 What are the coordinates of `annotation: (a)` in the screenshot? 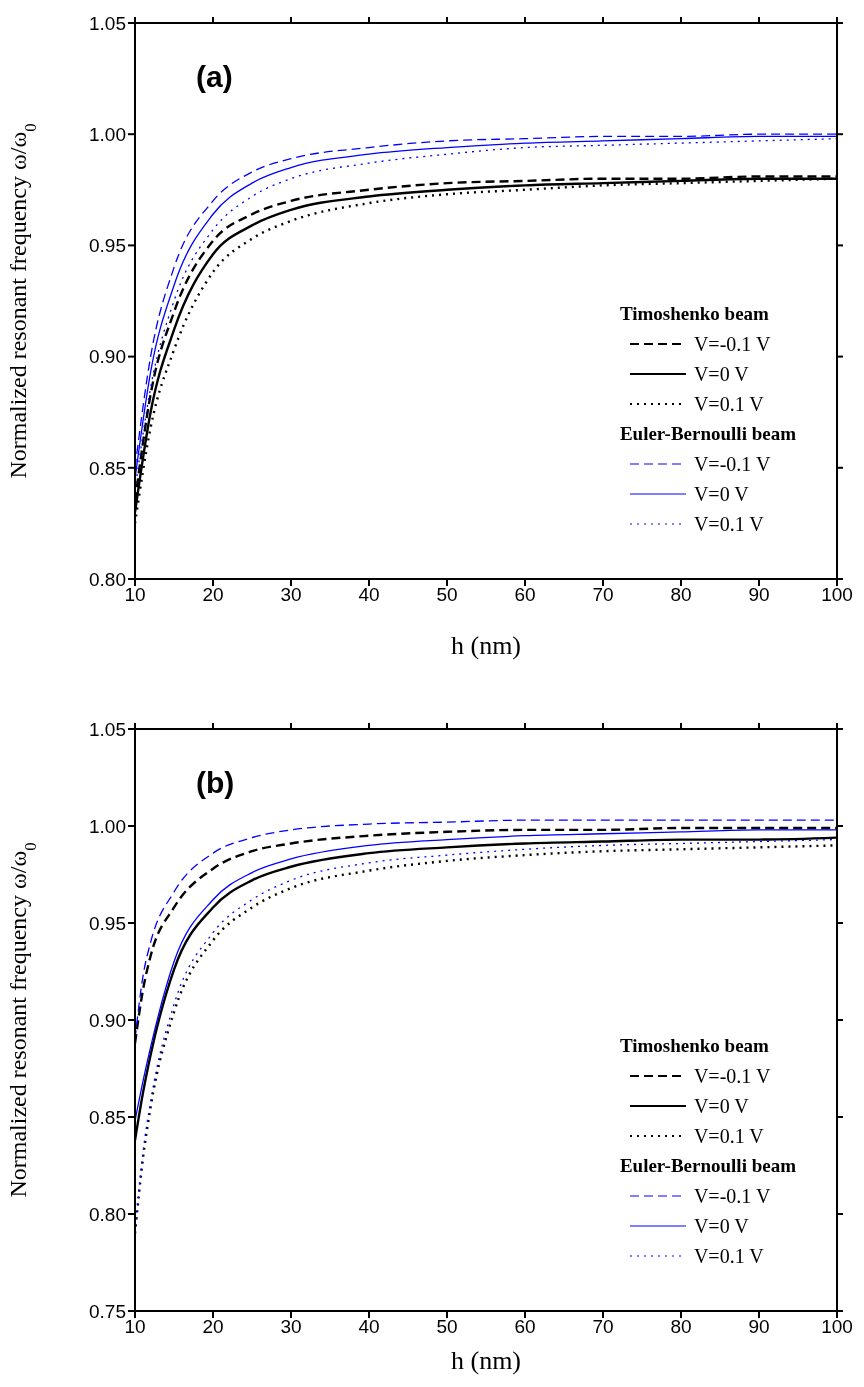 It's located at (214, 77).